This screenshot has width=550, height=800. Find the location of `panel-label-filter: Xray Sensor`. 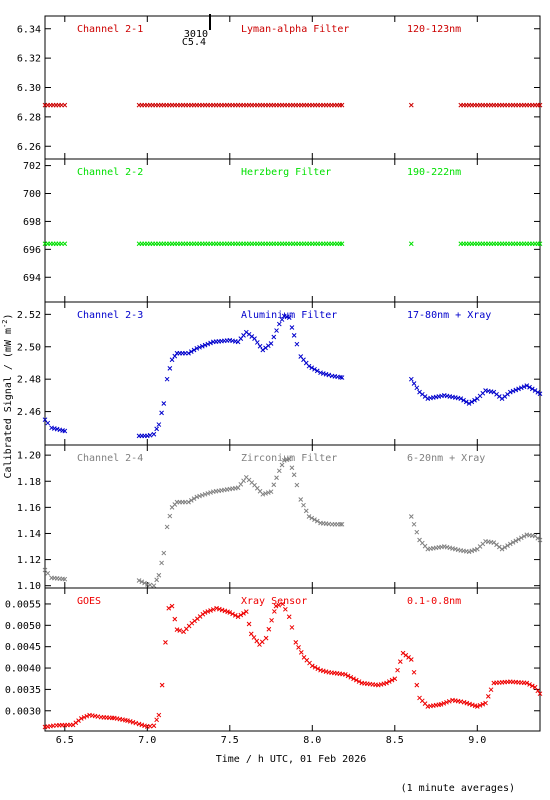

panel-label-filter: Xray Sensor is located at coordinates (274, 601).